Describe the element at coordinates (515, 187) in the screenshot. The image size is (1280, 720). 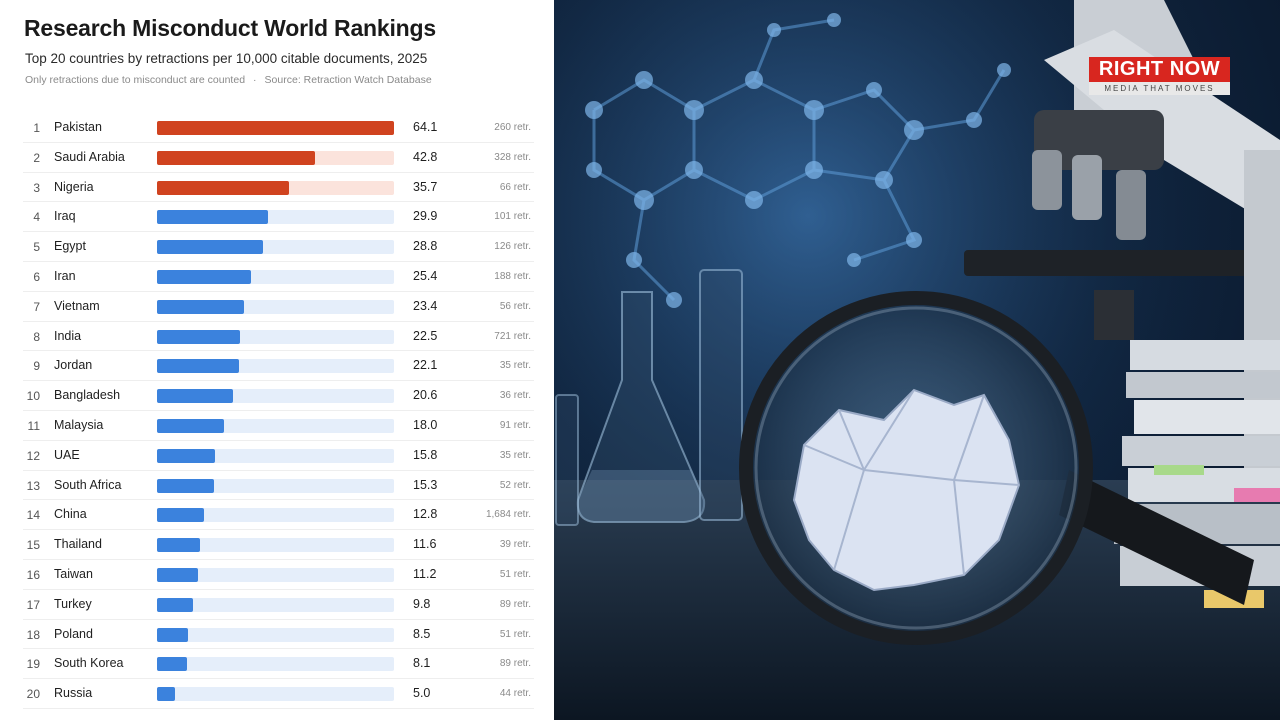
I see `retractions-count: 66 retr.` at that location.